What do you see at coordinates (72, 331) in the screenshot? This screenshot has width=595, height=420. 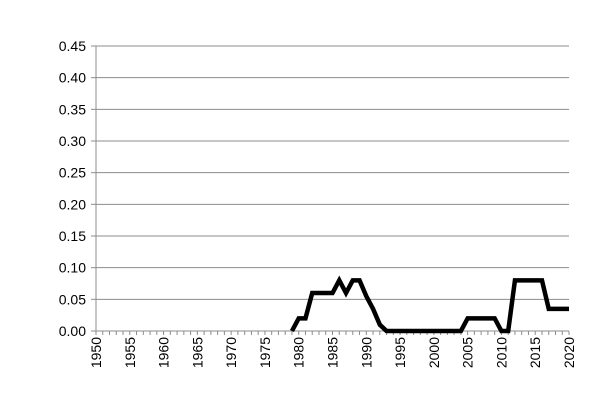 I see `y-tick-label: 0.00` at bounding box center [72, 331].